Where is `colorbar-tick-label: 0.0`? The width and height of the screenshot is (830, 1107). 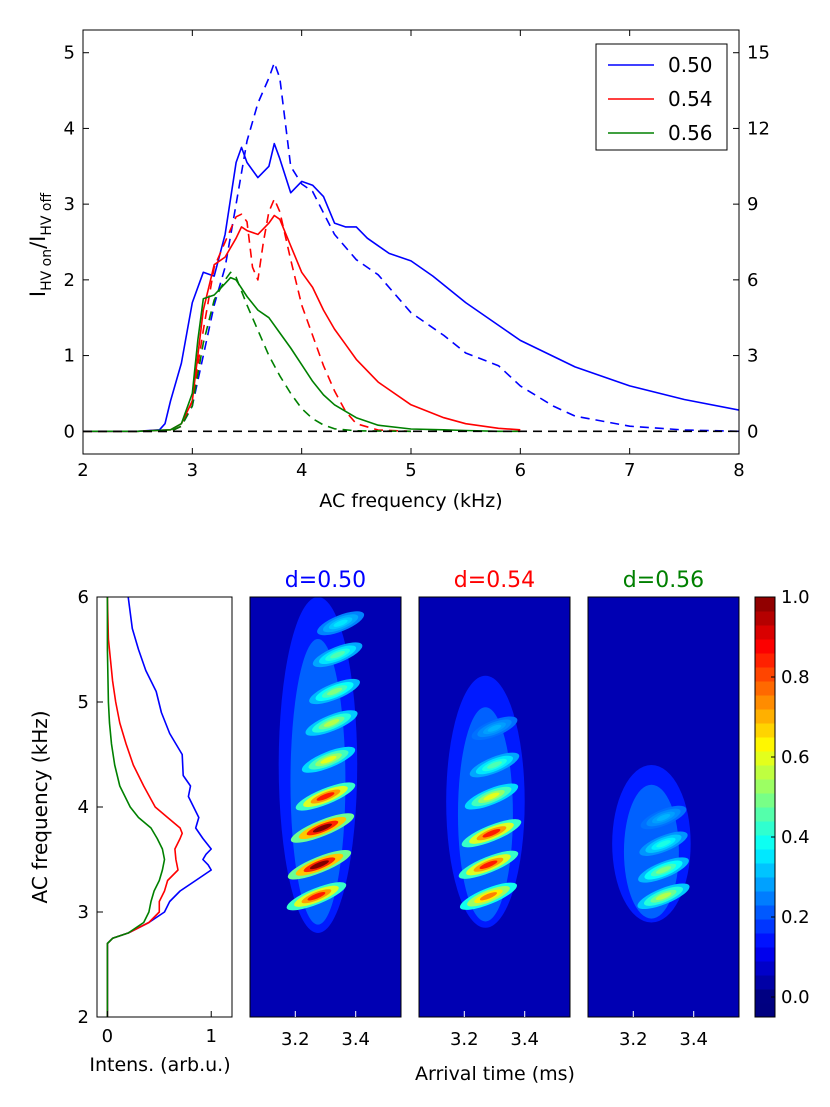
colorbar-tick-label: 0.0 is located at coordinates (795, 997).